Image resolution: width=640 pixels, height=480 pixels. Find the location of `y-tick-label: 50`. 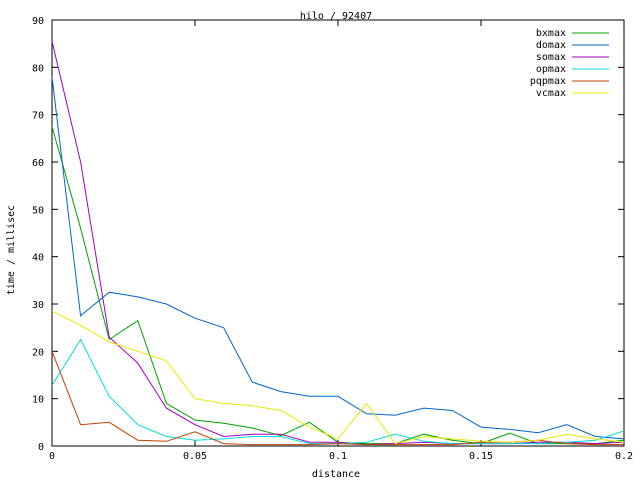

y-tick-label: 50 is located at coordinates (38, 210).